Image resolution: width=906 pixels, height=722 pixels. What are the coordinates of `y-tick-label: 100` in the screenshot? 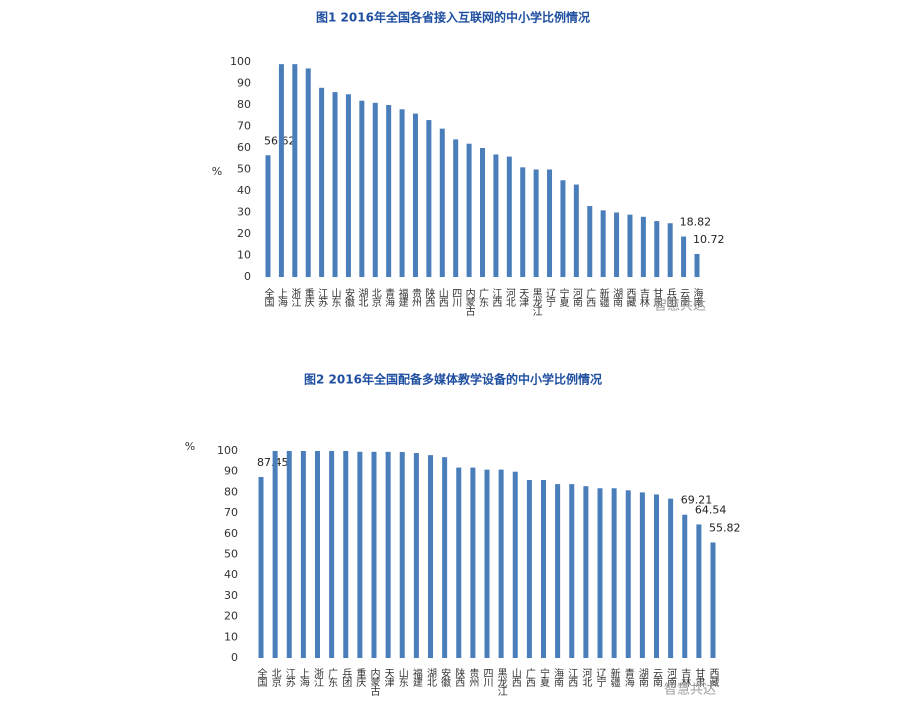 It's located at (240, 61).